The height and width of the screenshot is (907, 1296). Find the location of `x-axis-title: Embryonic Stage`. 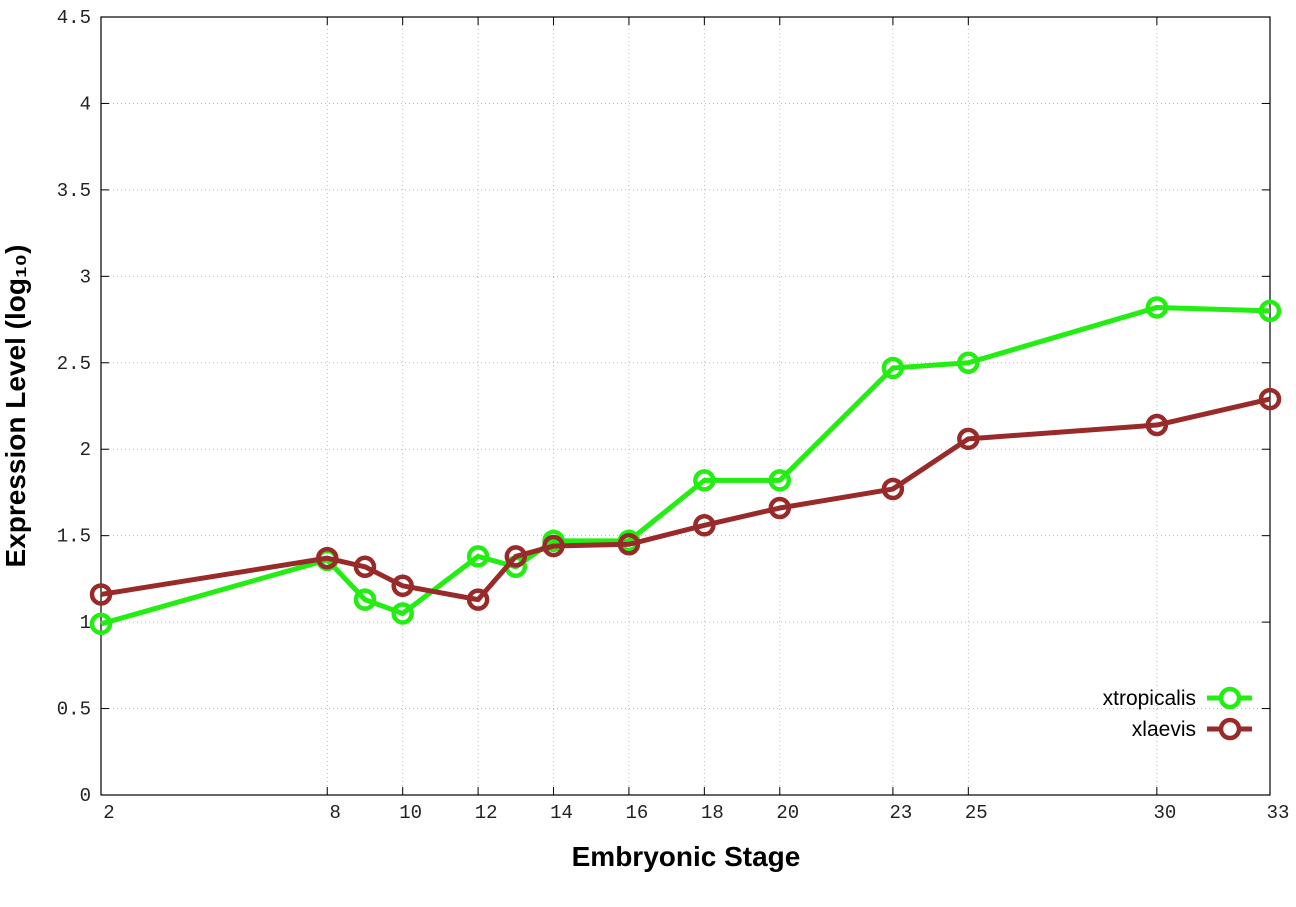

x-axis-title: Embryonic Stage is located at coordinates (686, 856).